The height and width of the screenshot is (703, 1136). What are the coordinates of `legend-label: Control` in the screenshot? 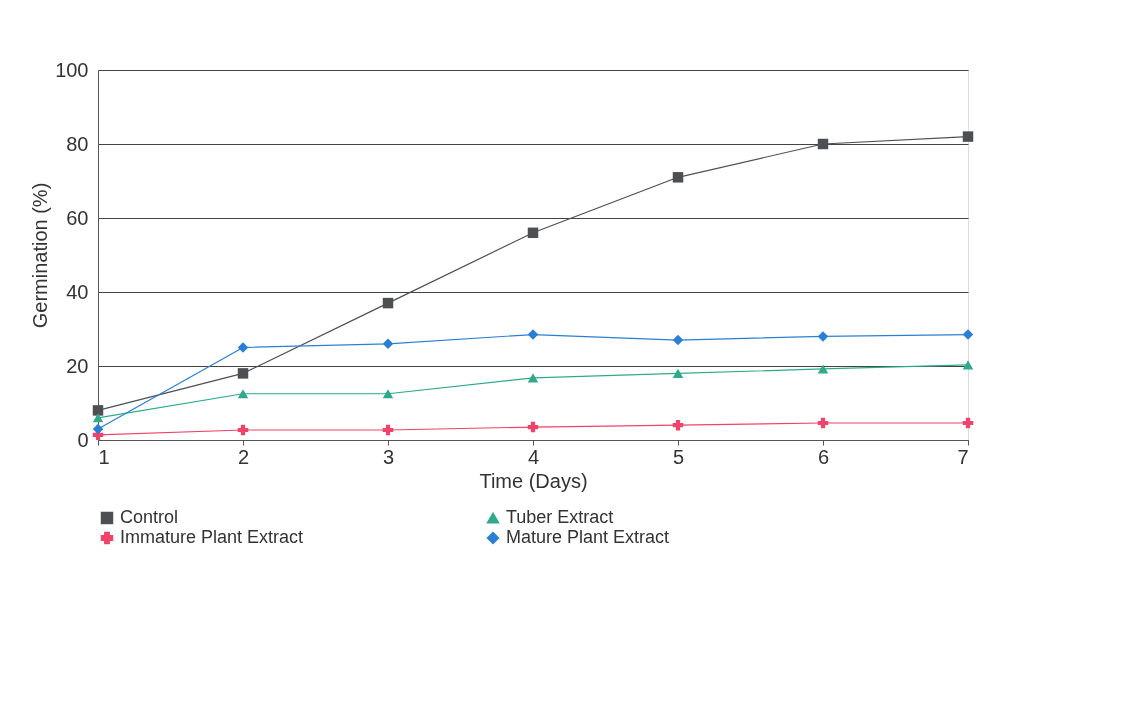 It's located at (149, 517).